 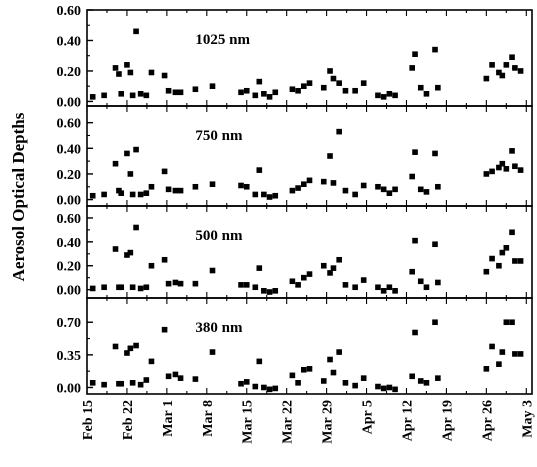 I want to click on x-tick-label: May 3, so click(x=527, y=419).